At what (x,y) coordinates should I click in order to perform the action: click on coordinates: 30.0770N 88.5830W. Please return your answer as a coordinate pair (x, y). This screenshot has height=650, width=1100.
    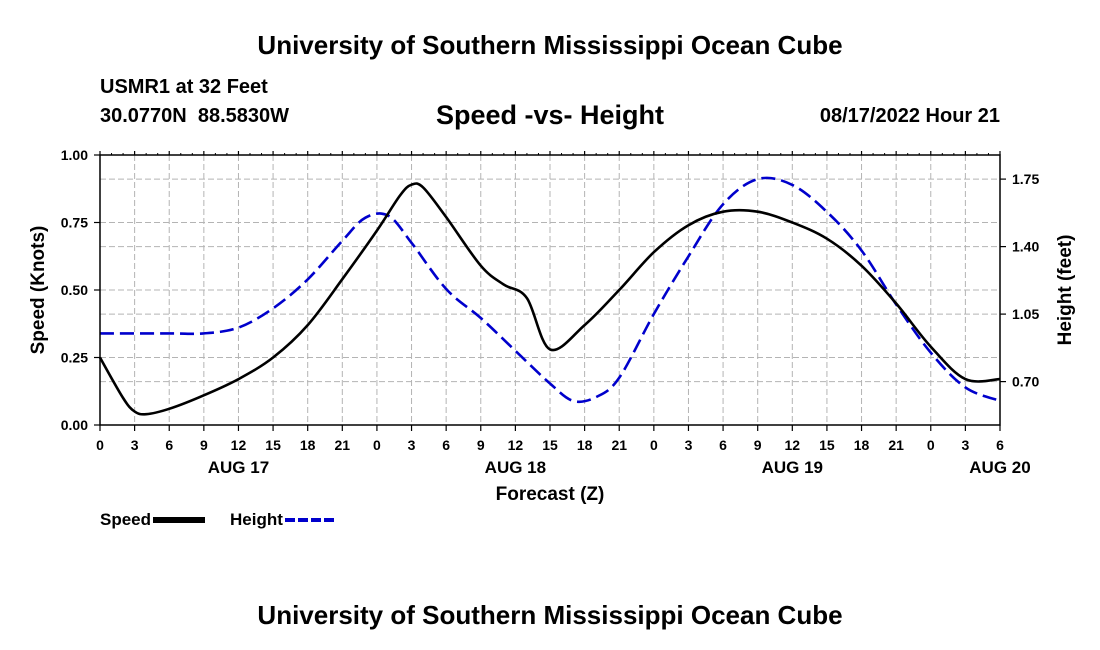
    Looking at the image, I should click on (194, 116).